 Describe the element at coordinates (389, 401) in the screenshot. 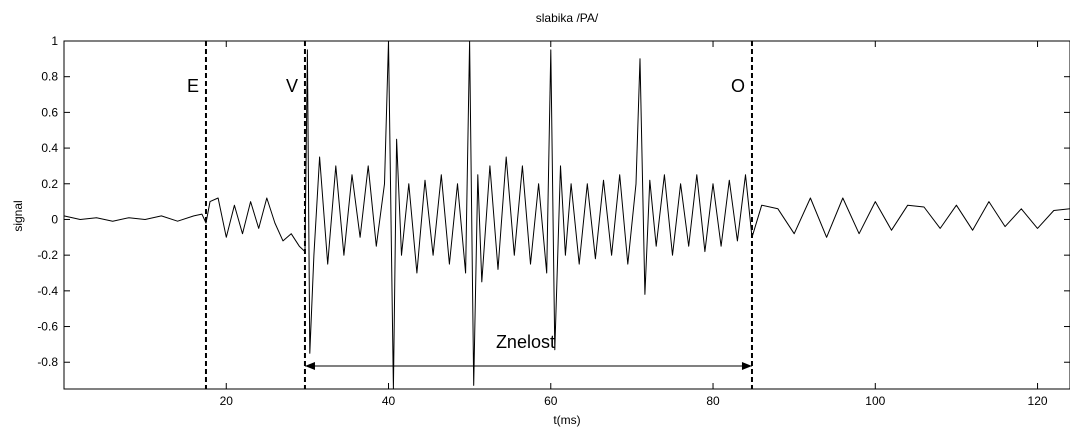

I see `x-tick-label: 40` at that location.